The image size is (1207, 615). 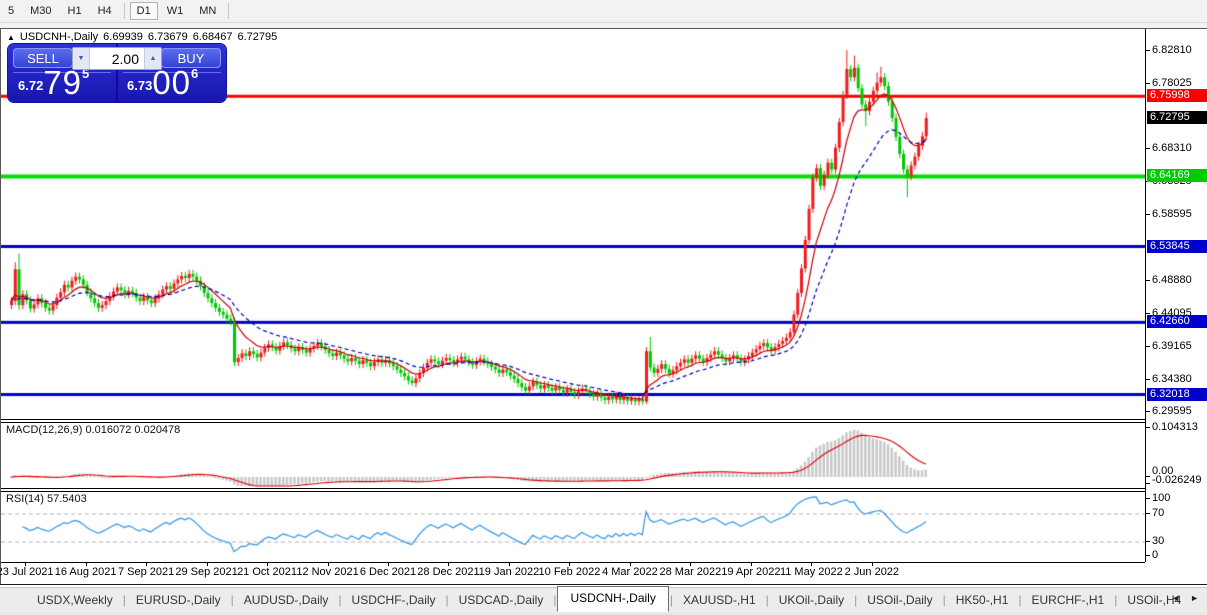 What do you see at coordinates (569, 572) in the screenshot?
I see `date-label: 10 Feb 2022` at bounding box center [569, 572].